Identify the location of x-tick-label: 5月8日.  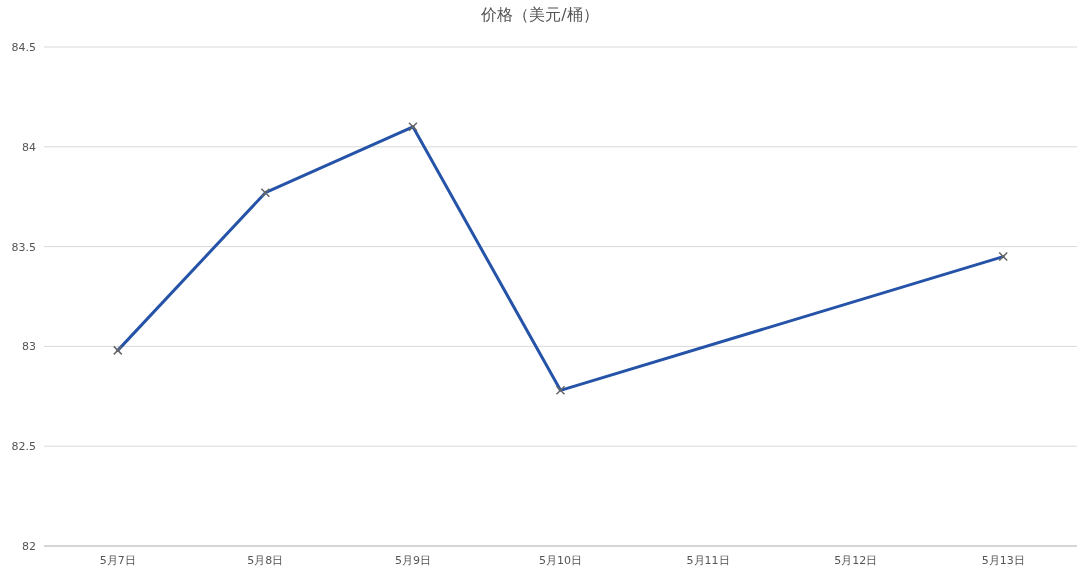
(265, 560).